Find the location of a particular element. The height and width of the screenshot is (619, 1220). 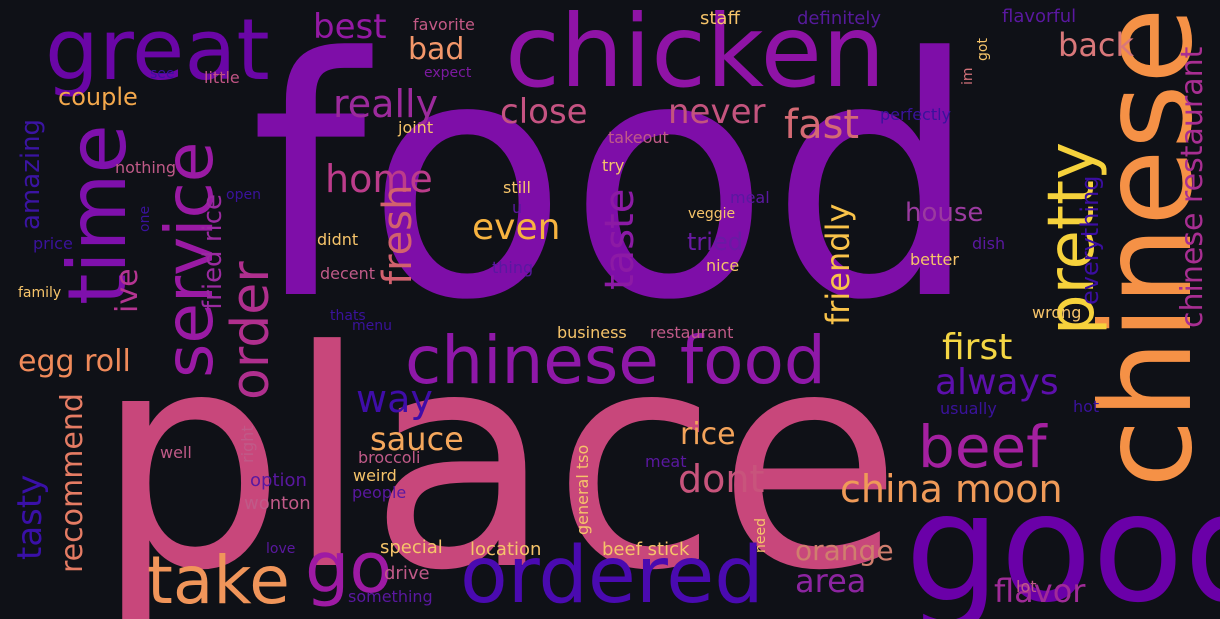

word-really: really is located at coordinates (386, 104).